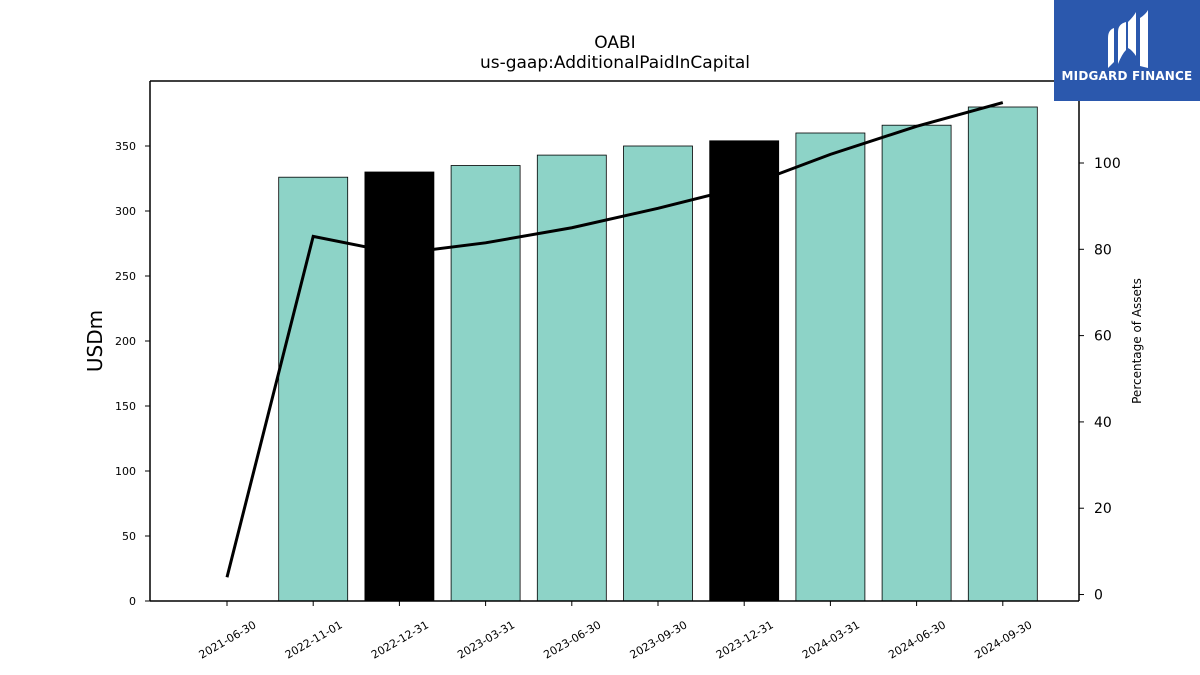 Image resolution: width=1200 pixels, height=675 pixels. What do you see at coordinates (917, 639) in the screenshot?
I see `x-tick-label: 2024-06-30` at bounding box center [917, 639].